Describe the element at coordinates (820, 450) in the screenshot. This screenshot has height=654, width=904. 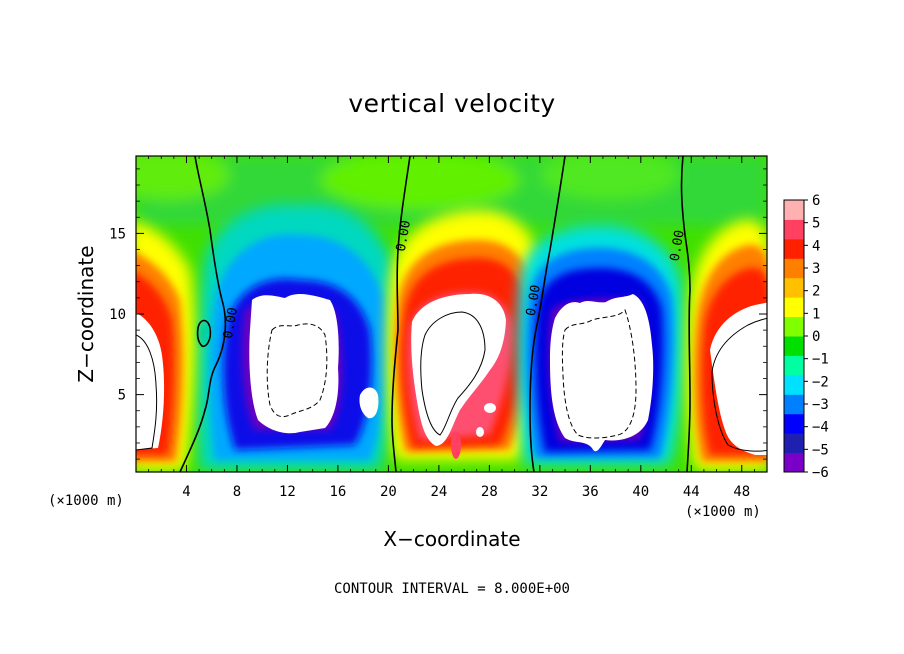
I see `colorbar-tick-label: −5` at that location.